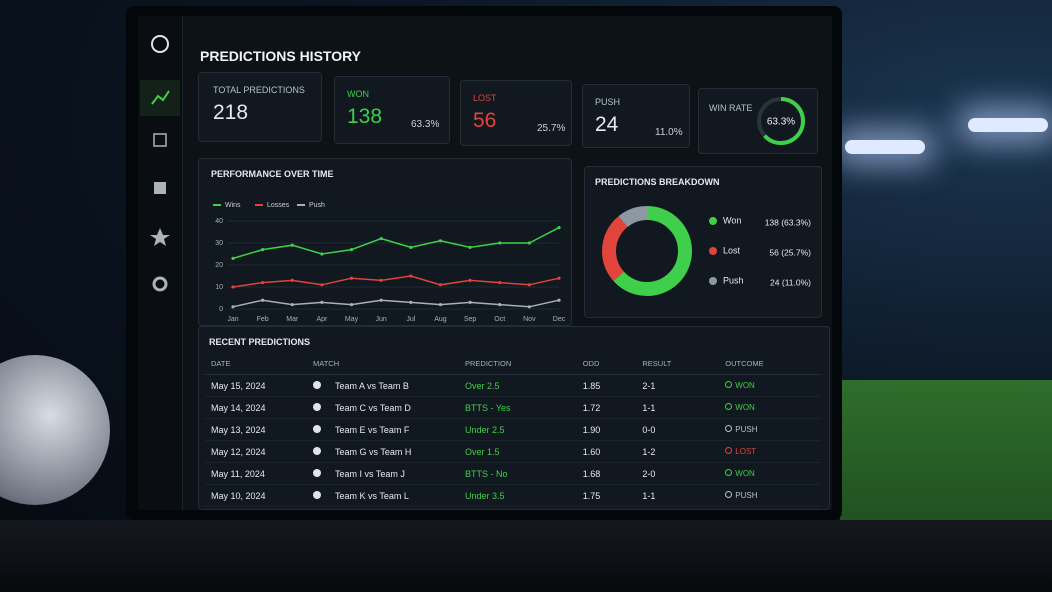 This screenshot has height=592, width=1052. I want to click on cell-prediction: BTTS - No, so click(518, 473).